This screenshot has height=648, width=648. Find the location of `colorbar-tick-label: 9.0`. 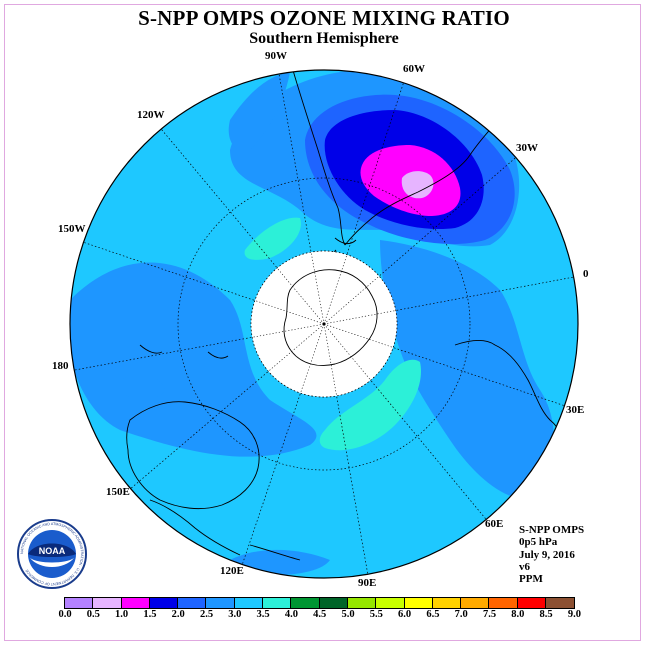

colorbar-tick-label: 9.0 is located at coordinates (574, 614).